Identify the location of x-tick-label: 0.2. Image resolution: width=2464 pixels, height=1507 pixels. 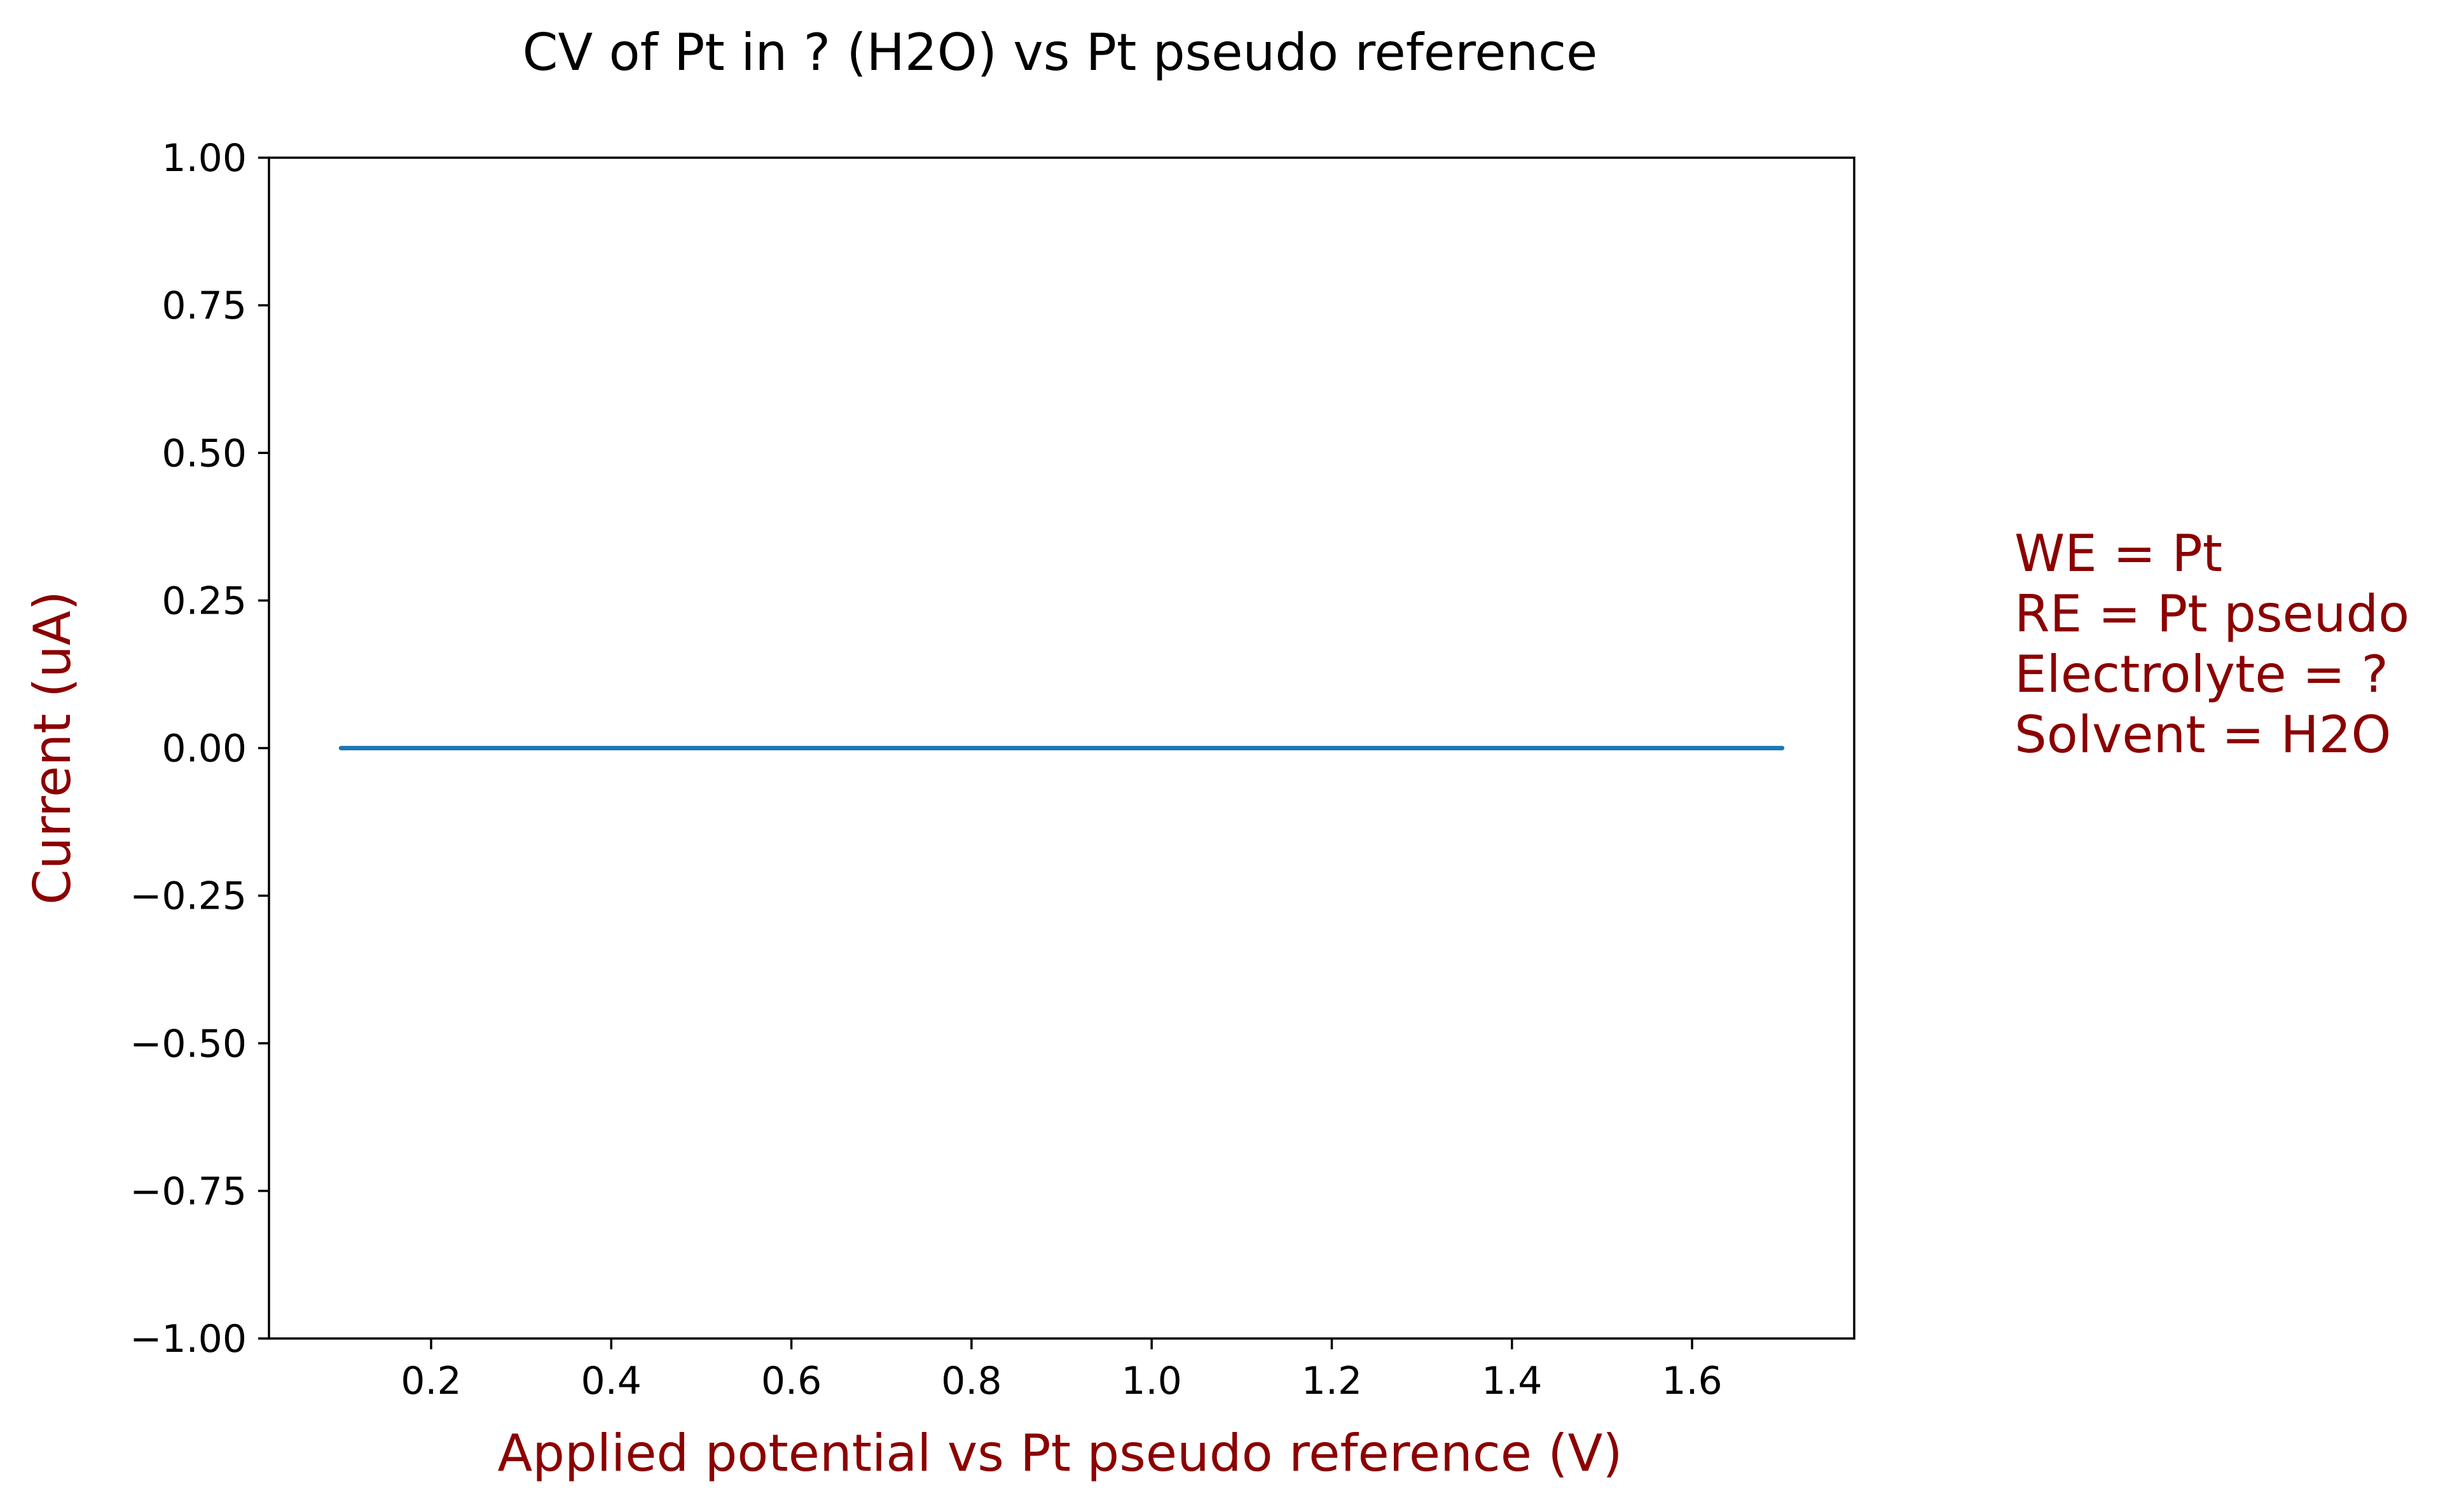
(431, 1381).